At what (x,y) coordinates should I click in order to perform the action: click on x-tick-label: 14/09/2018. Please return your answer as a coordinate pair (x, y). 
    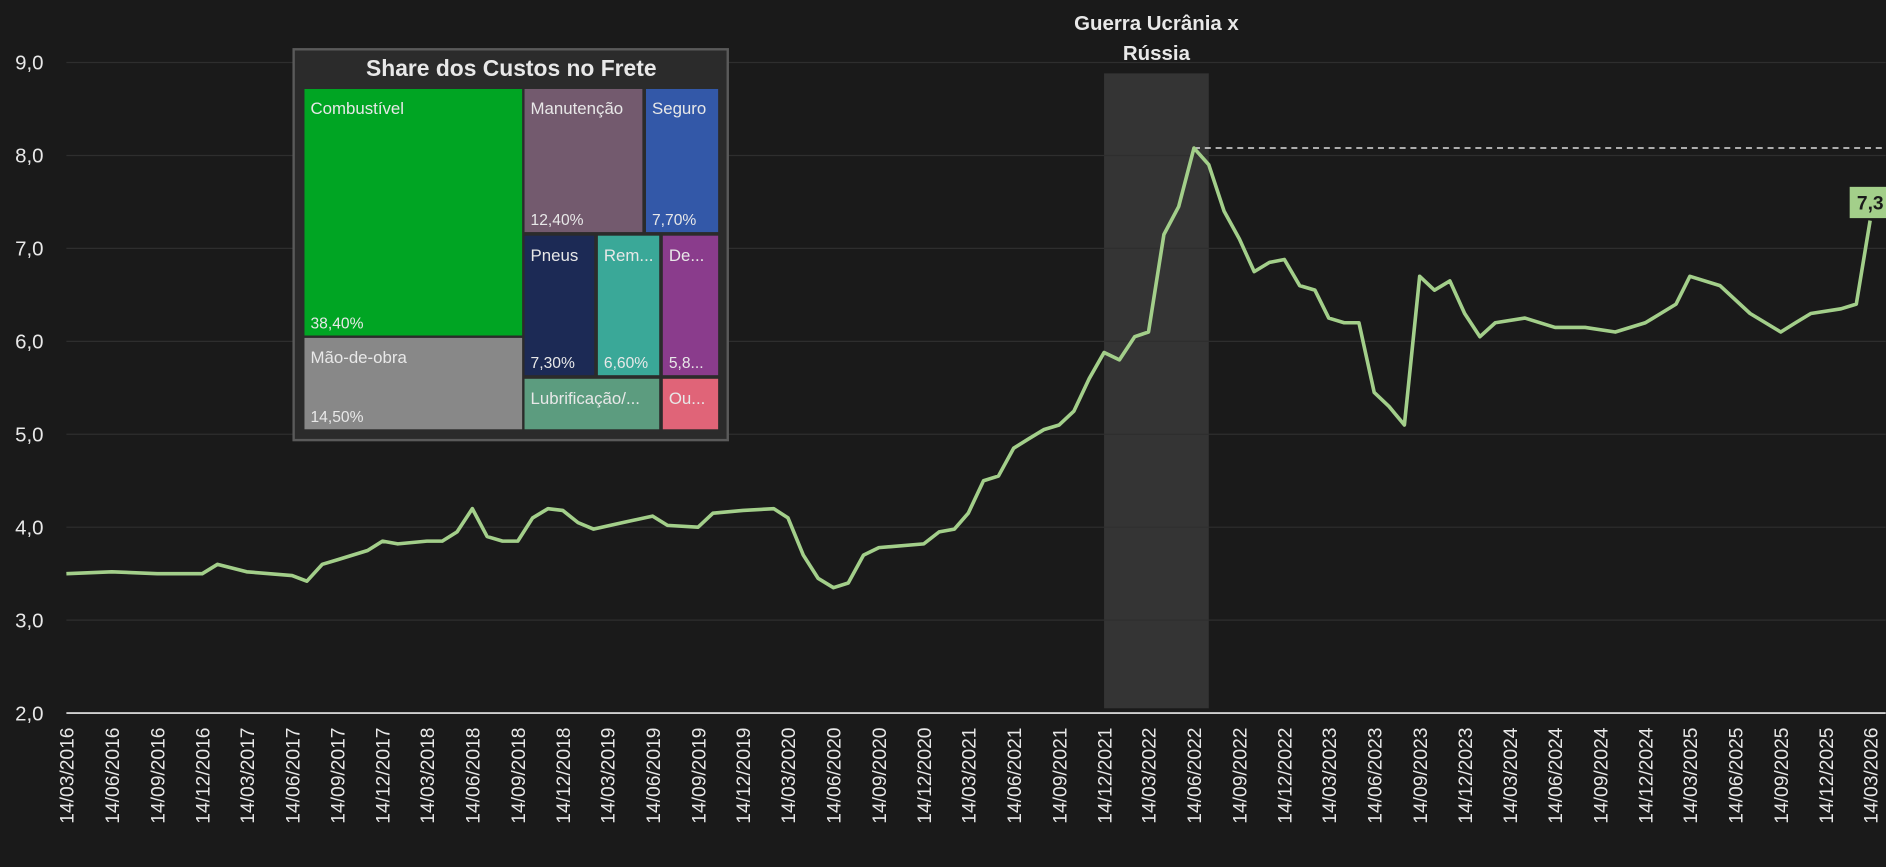
    Looking at the image, I should click on (519, 776).